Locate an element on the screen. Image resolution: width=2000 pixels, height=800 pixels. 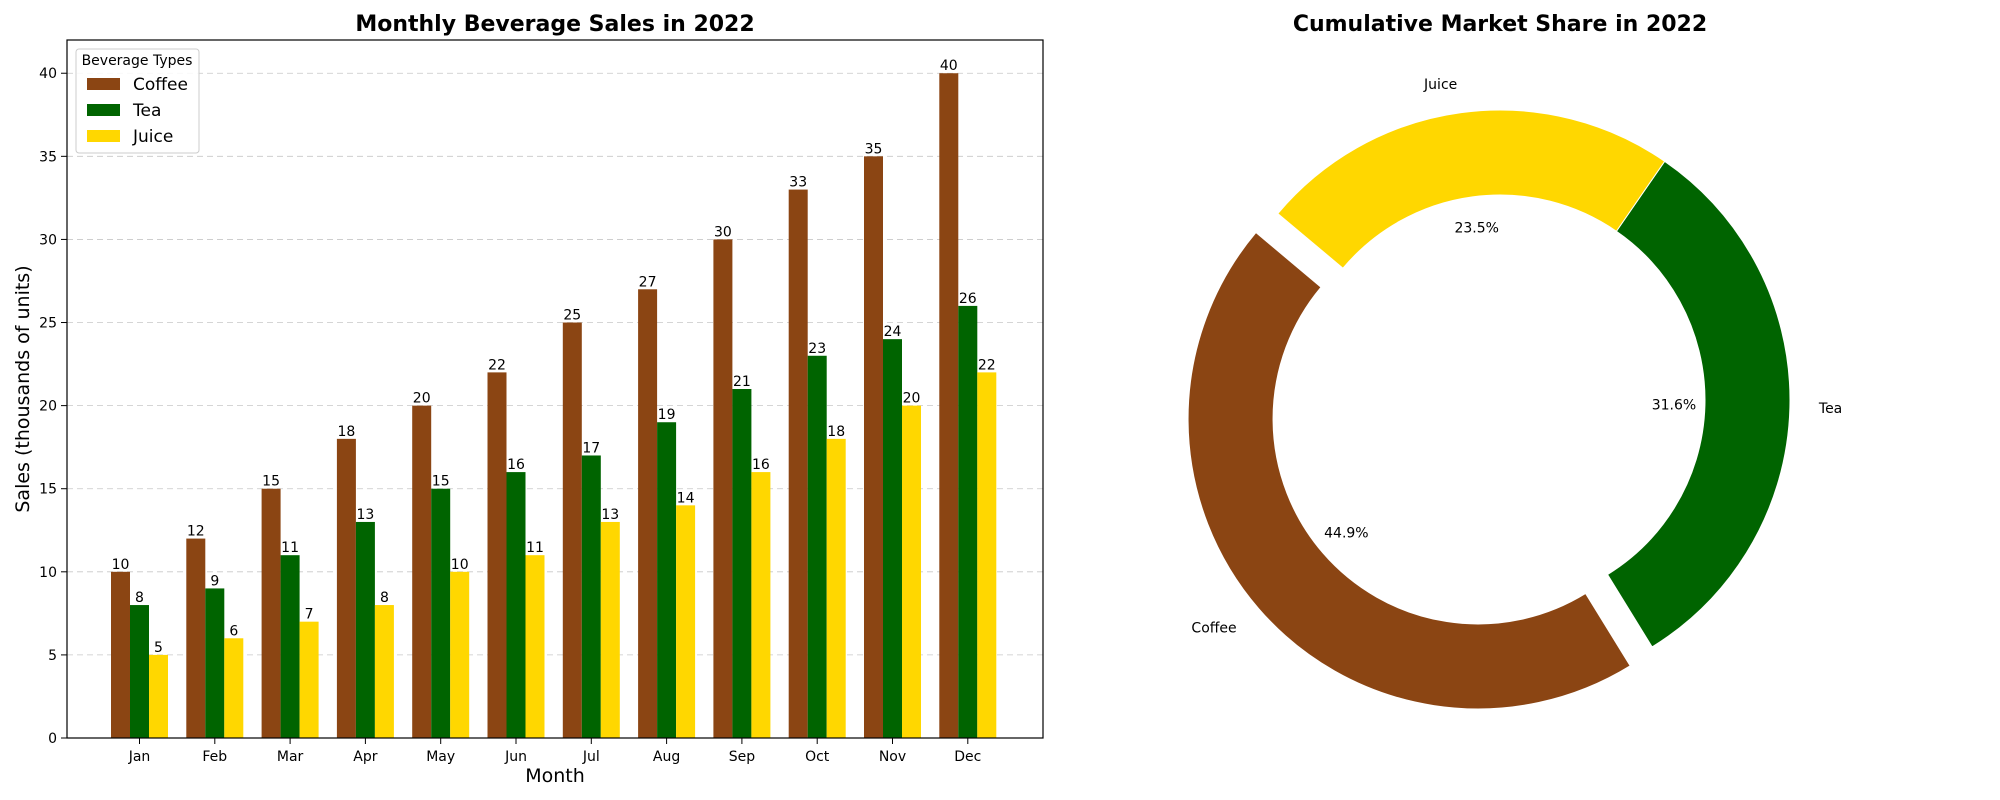
x-tick-label: May is located at coordinates (440, 757).